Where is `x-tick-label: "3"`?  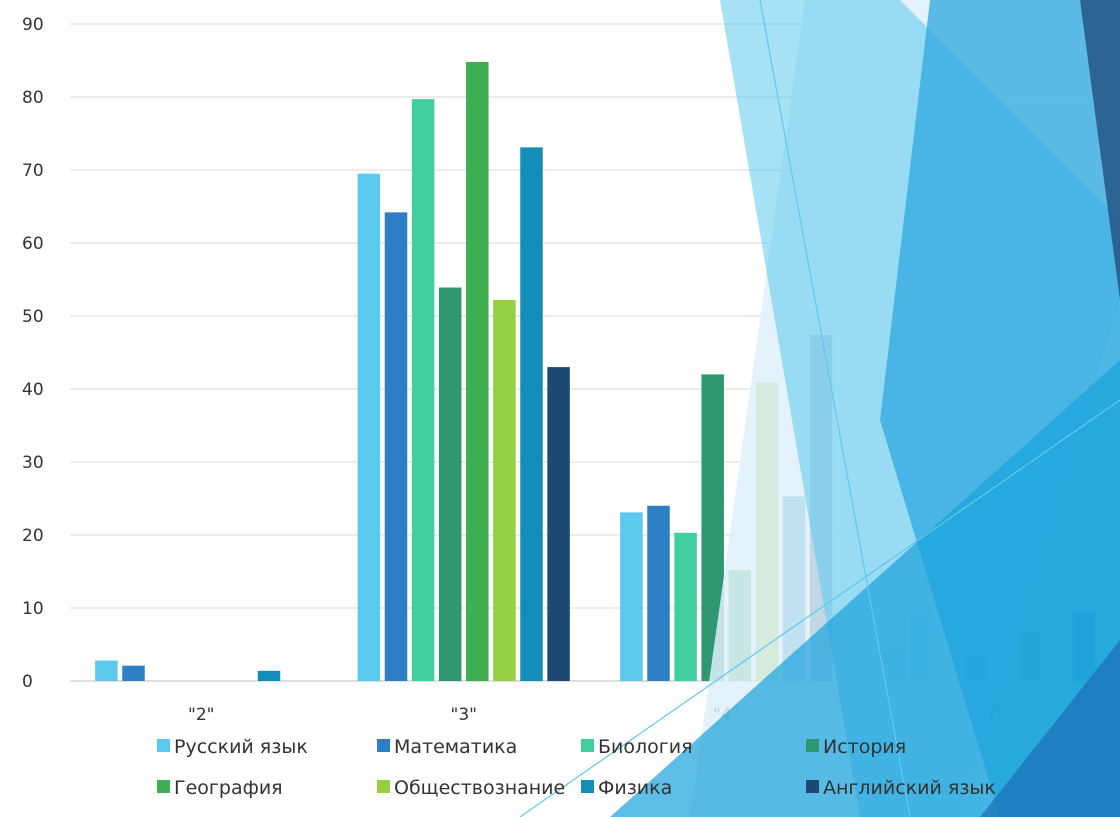
x-tick-label: "3" is located at coordinates (464, 715).